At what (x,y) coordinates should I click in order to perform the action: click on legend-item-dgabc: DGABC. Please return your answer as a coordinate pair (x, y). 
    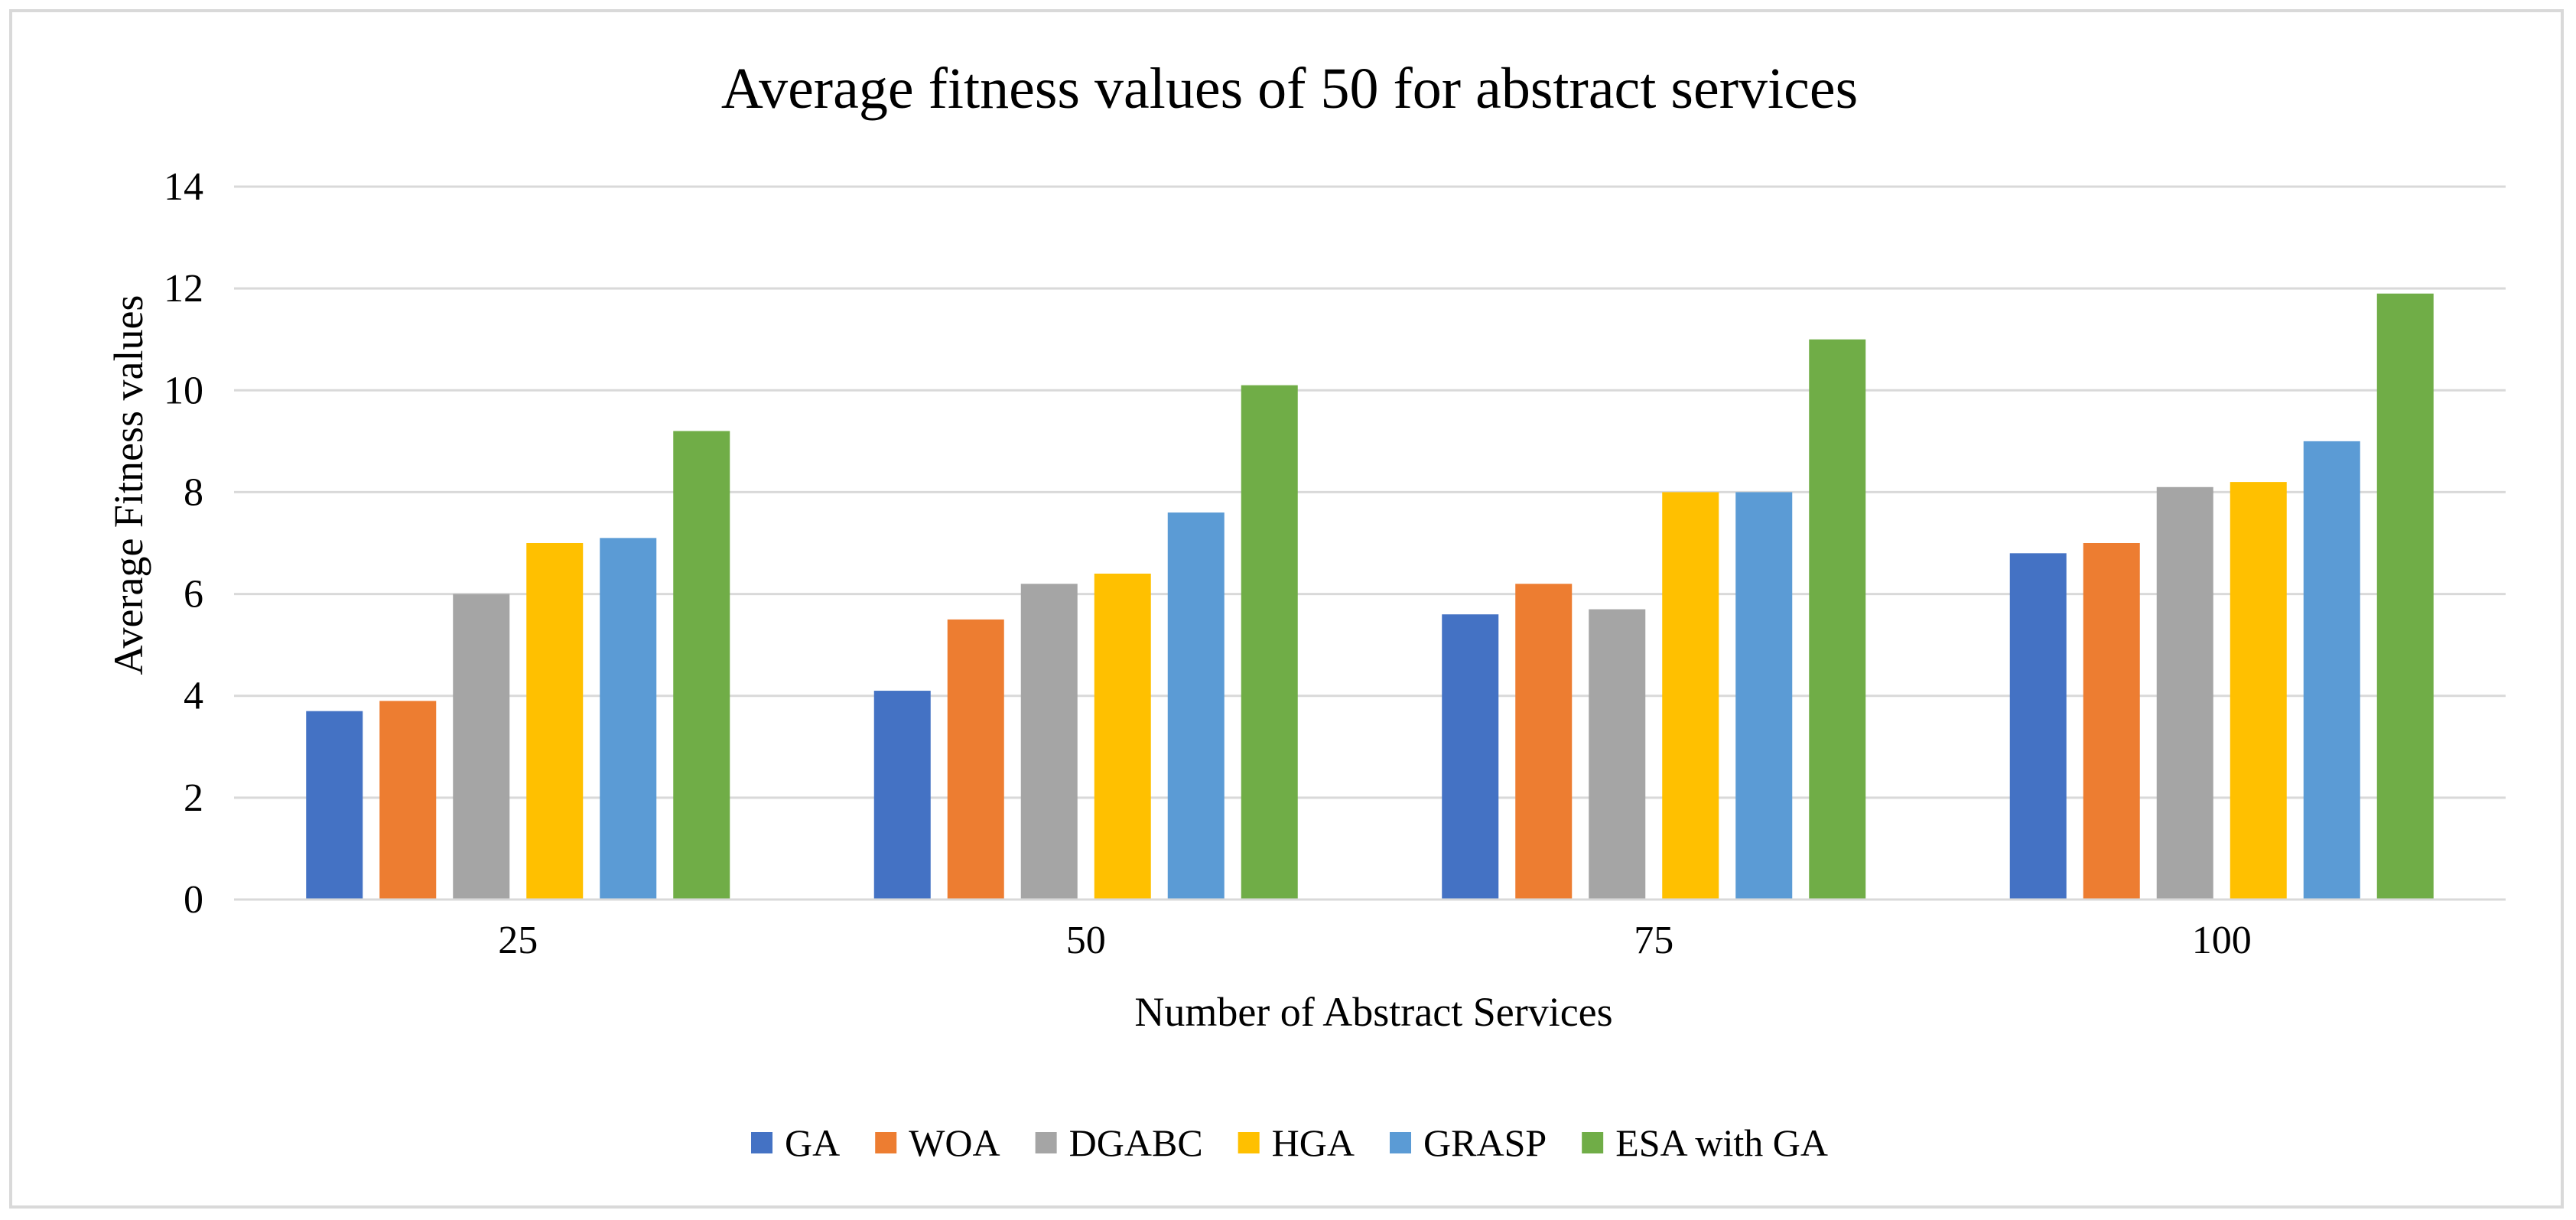
    Looking at the image, I should click on (1119, 1142).